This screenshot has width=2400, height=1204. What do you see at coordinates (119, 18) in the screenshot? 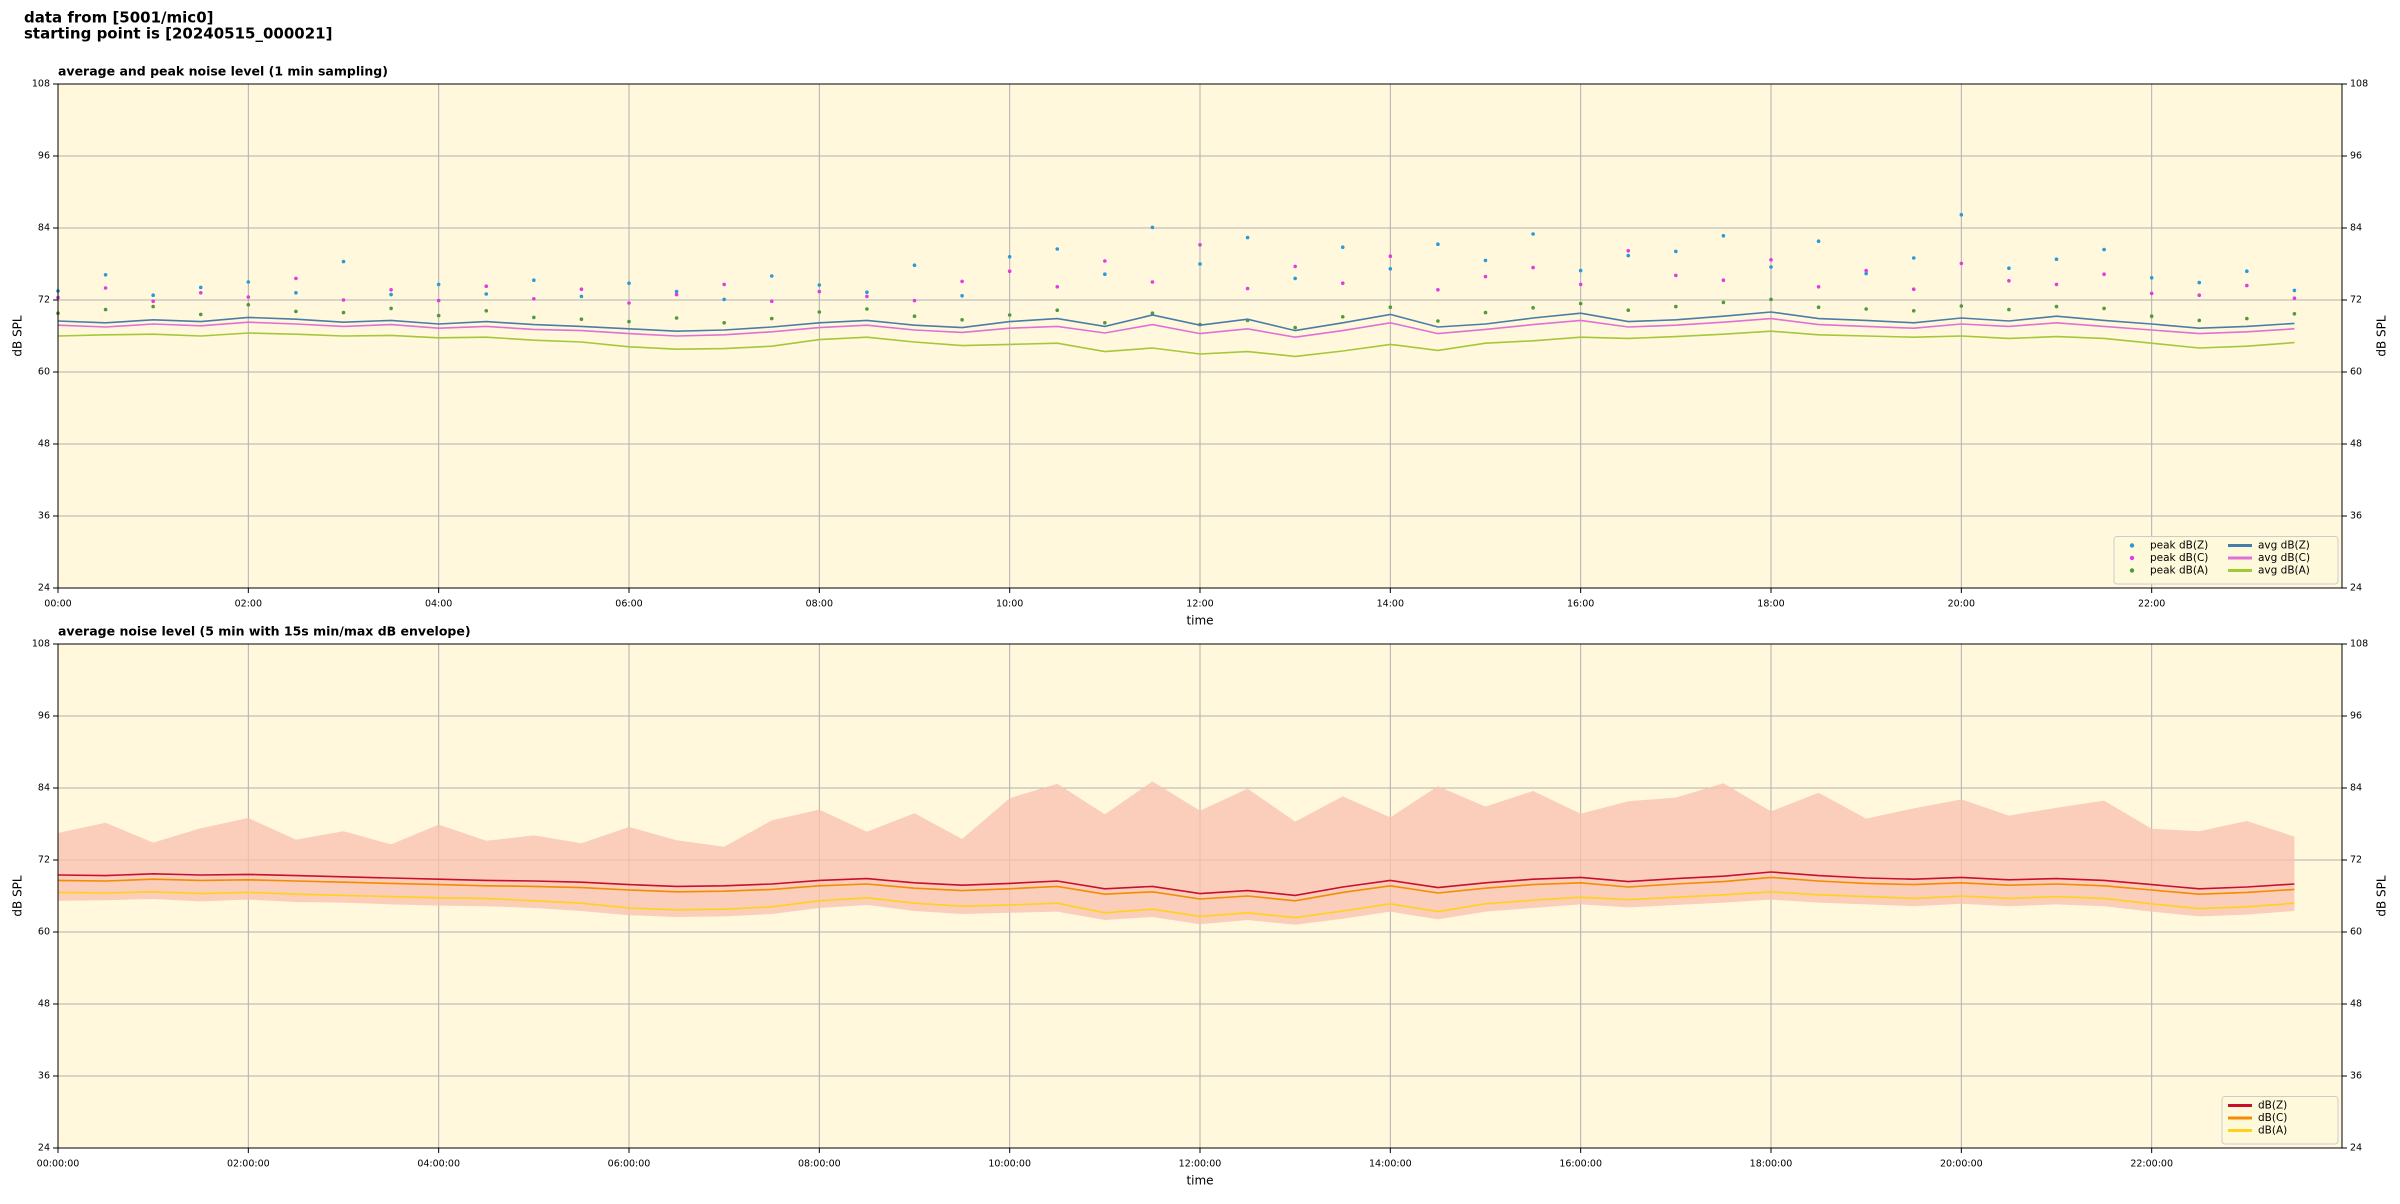
I see `page-title-line: data from [5001/mic0]` at bounding box center [119, 18].